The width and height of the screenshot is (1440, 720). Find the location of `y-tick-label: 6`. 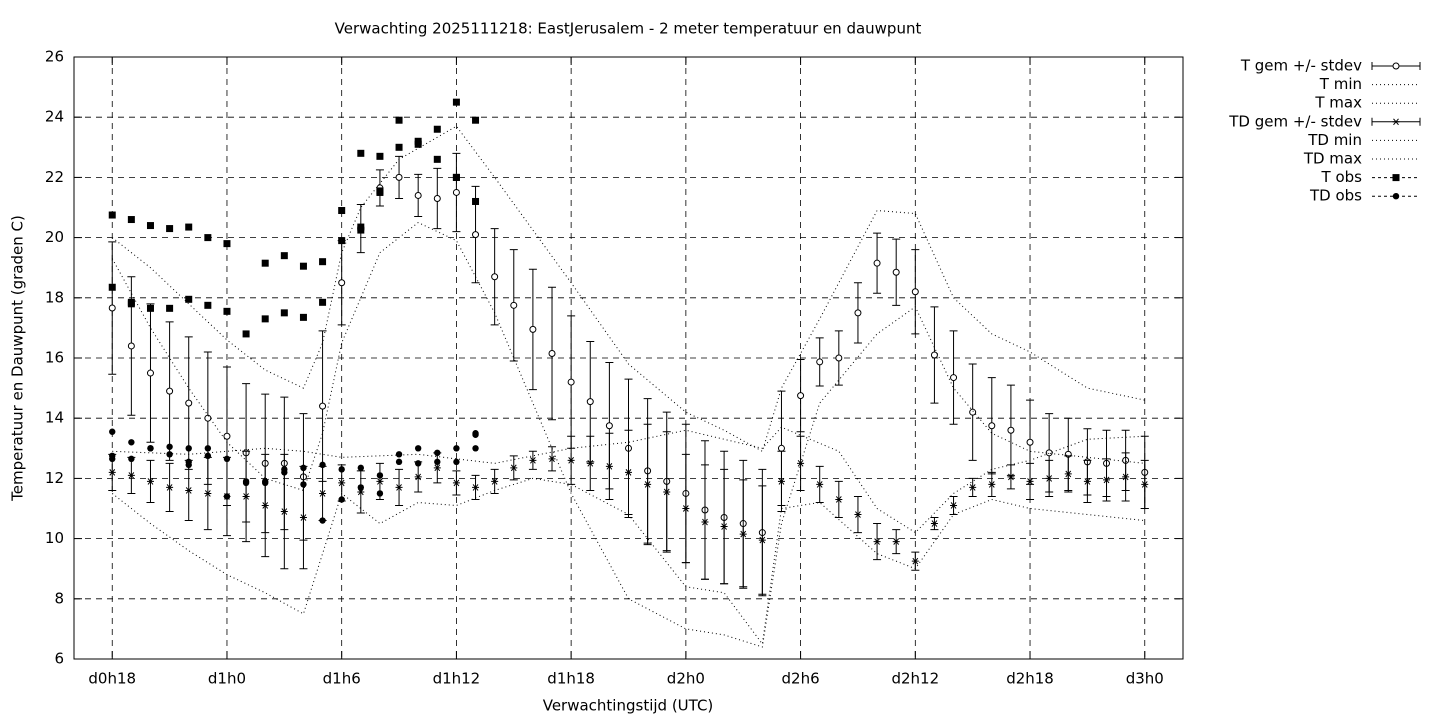

y-tick-label: 6 is located at coordinates (59, 659).